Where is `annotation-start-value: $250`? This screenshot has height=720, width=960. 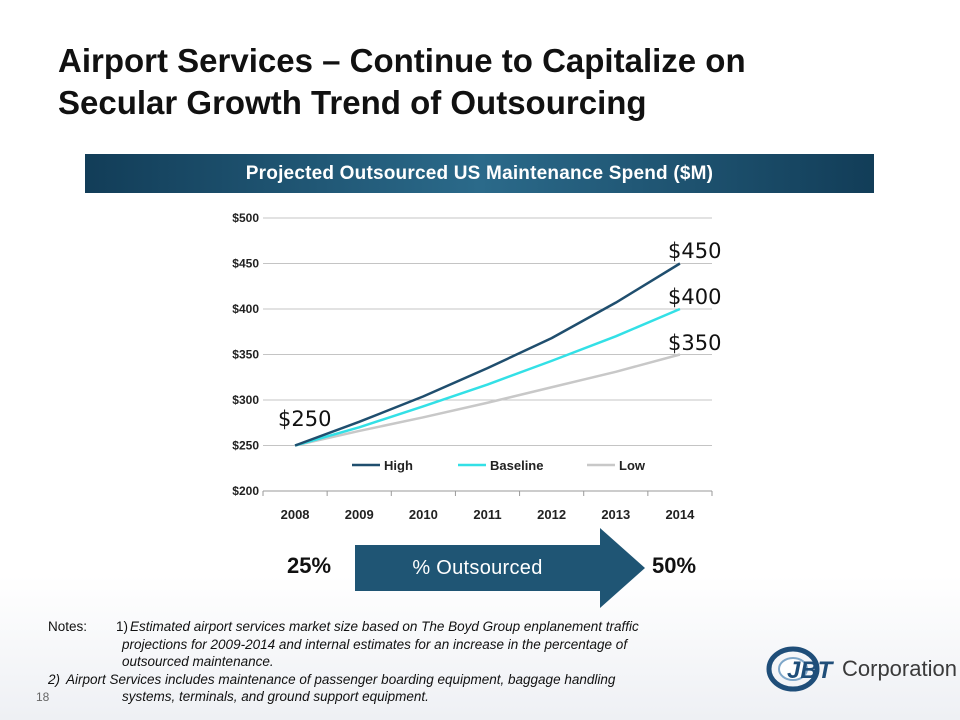
annotation-start-value: $250 is located at coordinates (304, 419).